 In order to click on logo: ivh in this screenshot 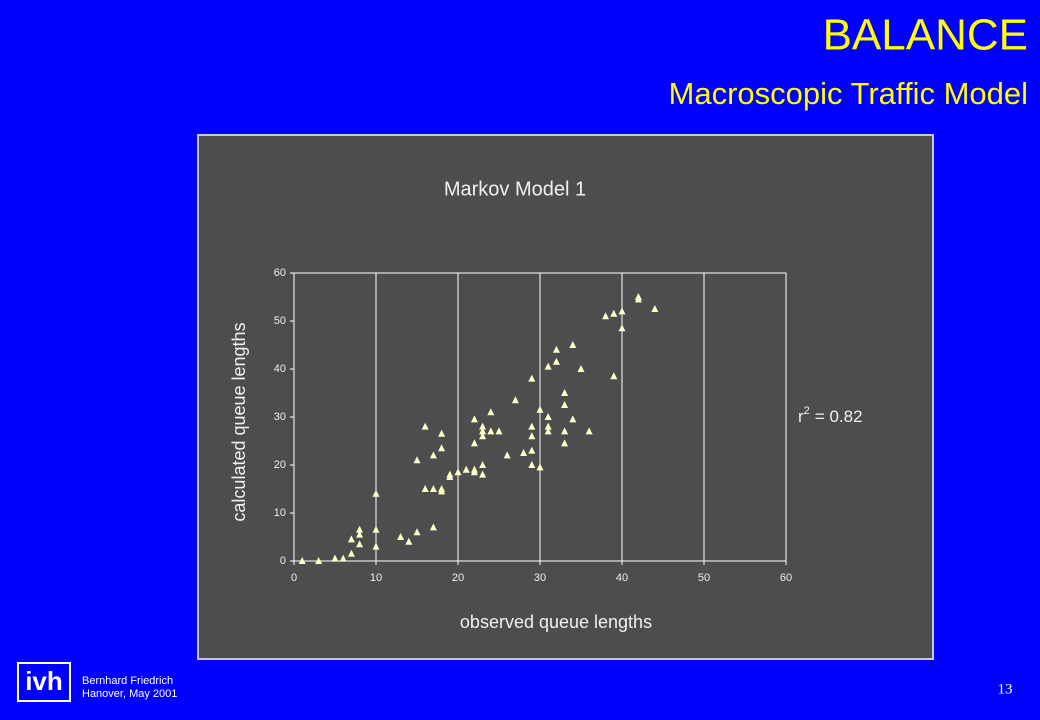, I will do `click(44, 681)`.